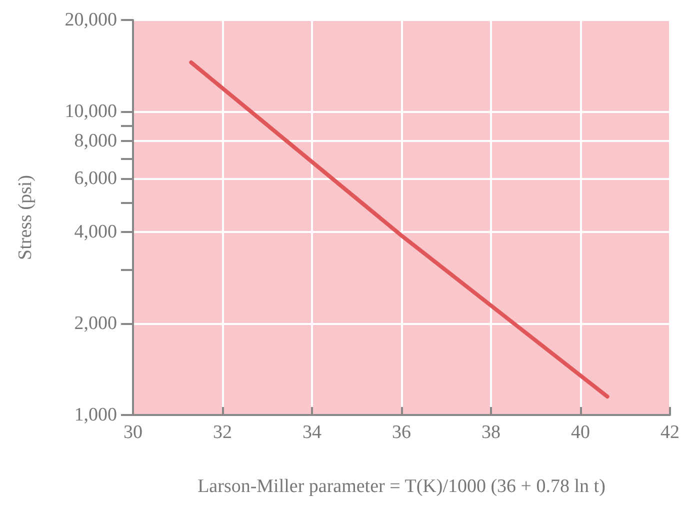 The height and width of the screenshot is (530, 684). Describe the element at coordinates (95, 323) in the screenshot. I see `y-tick-label: 2,000` at that location.